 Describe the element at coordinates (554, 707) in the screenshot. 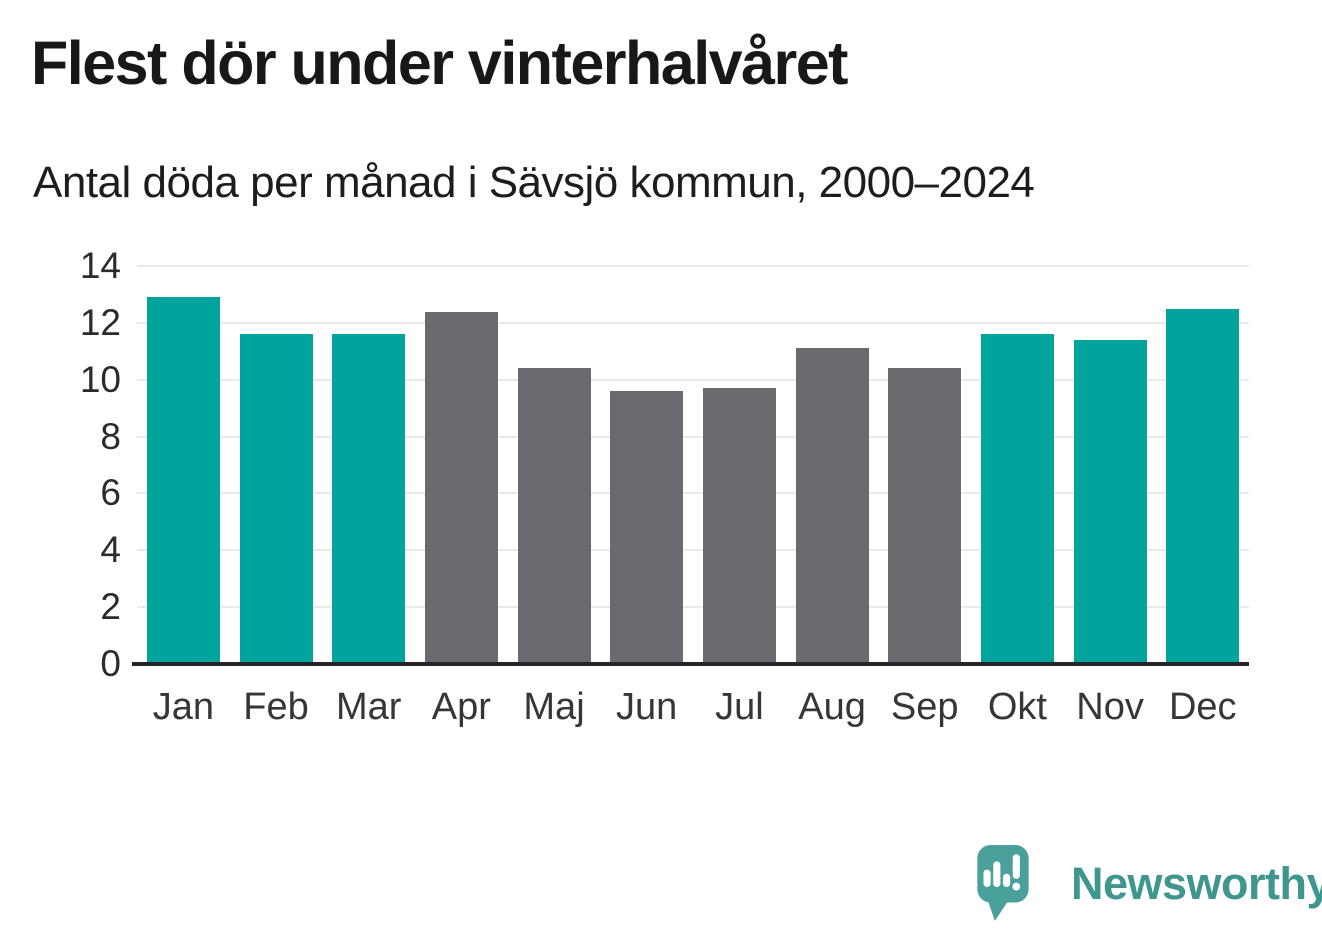

I see `x-tick-label-maj: Maj` at that location.